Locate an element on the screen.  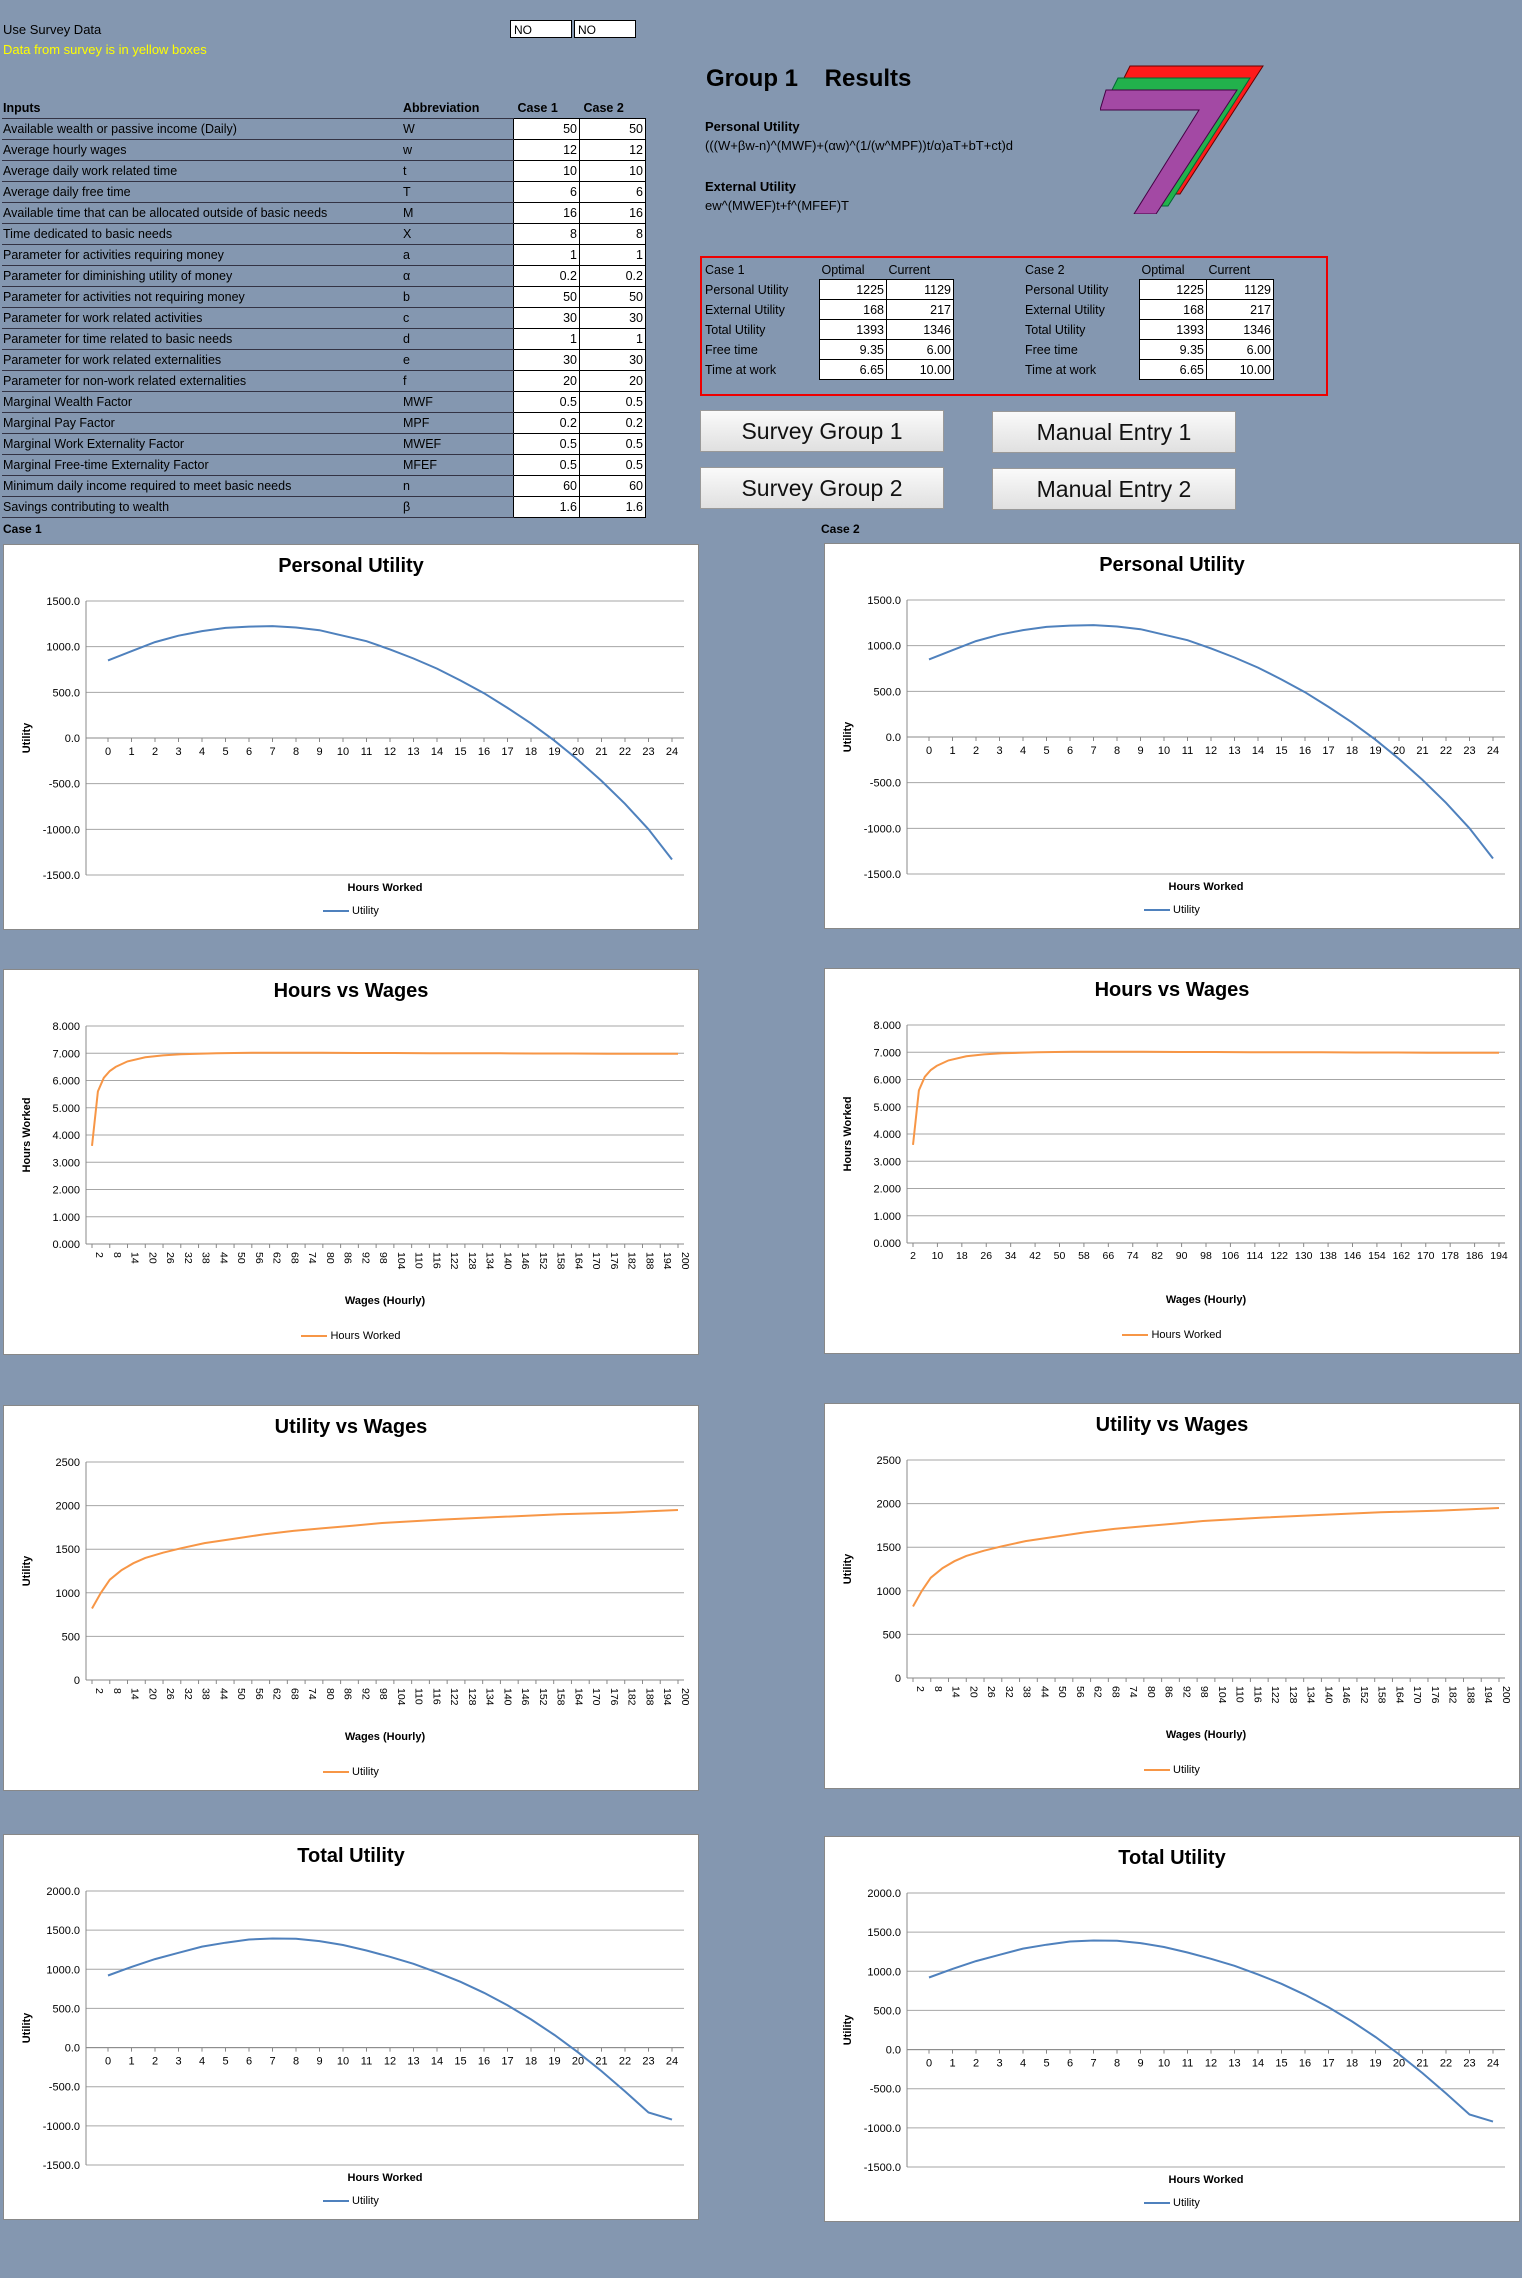
input-case1-value: 8 is located at coordinates (546, 234).